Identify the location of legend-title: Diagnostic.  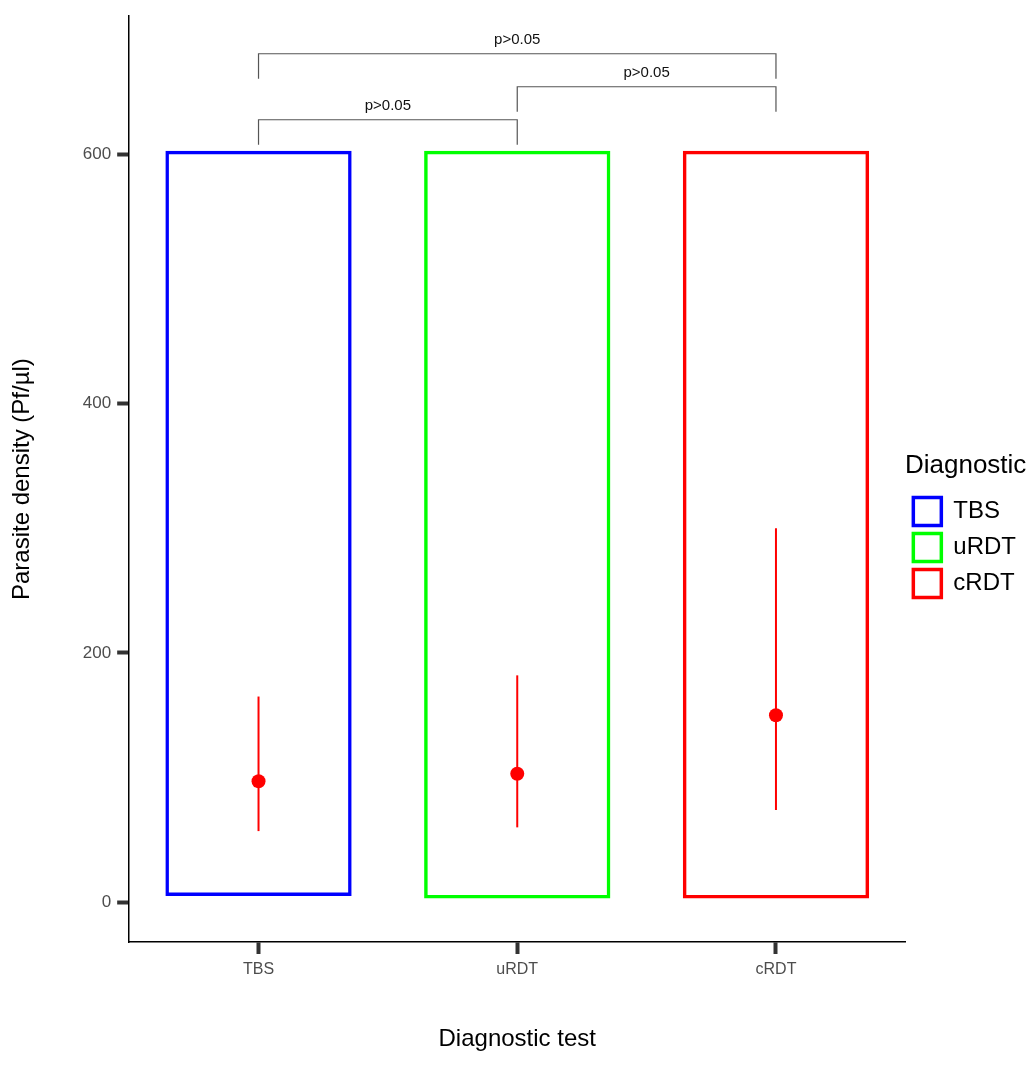
(965, 463).